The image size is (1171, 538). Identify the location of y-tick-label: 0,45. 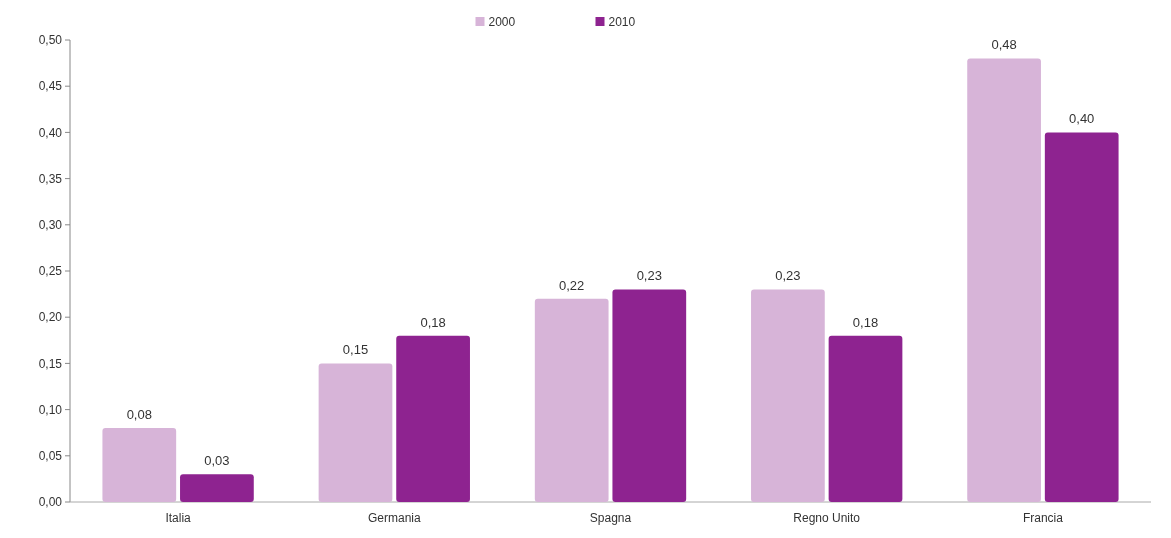
(50, 86).